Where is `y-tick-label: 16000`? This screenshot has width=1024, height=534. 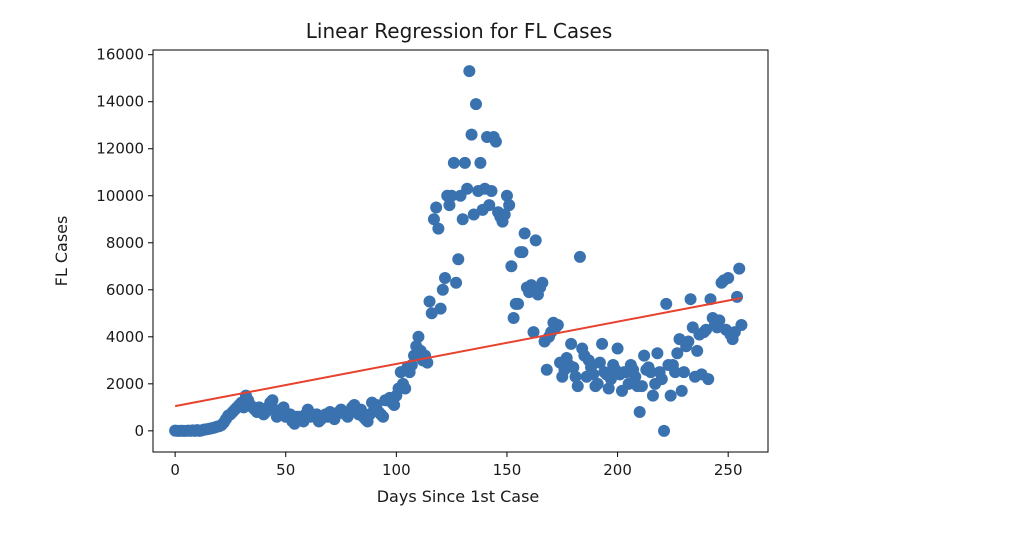 y-tick-label: 16000 is located at coordinates (120, 55).